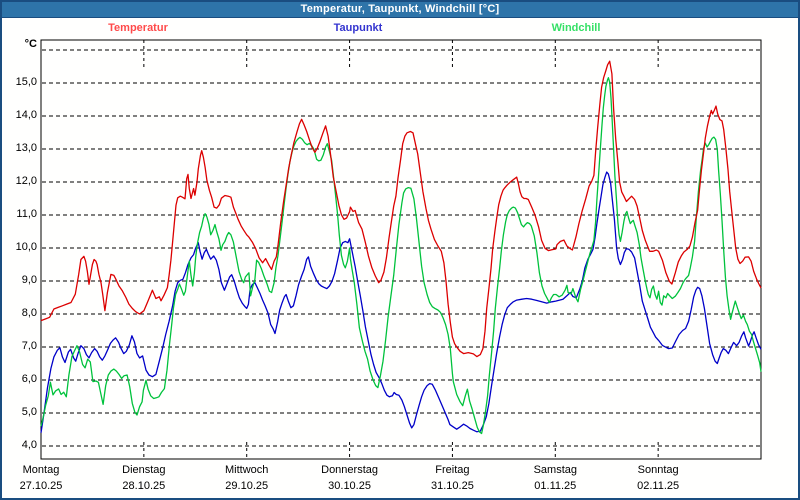  Describe the element at coordinates (452, 470) in the screenshot. I see `day-label-freitag: Freitag` at that location.